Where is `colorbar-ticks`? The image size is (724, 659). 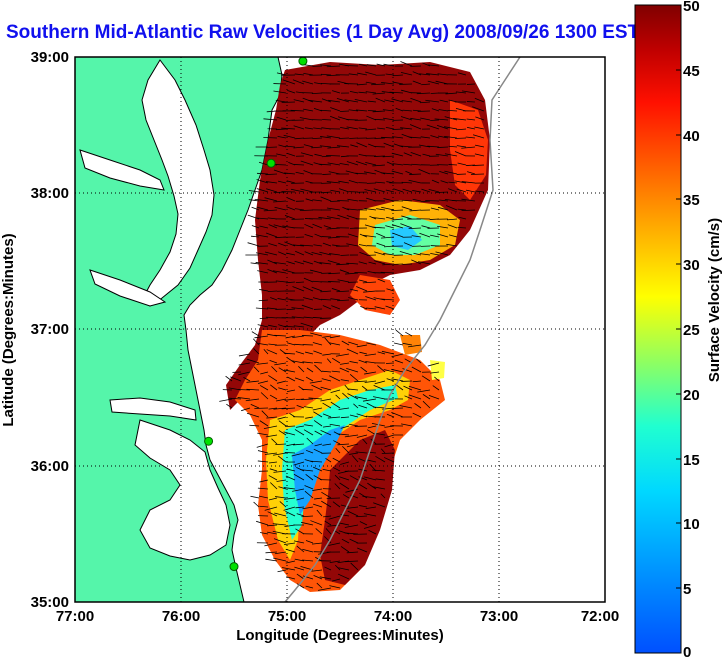 colorbar-ticks is located at coordinates (678, 329).